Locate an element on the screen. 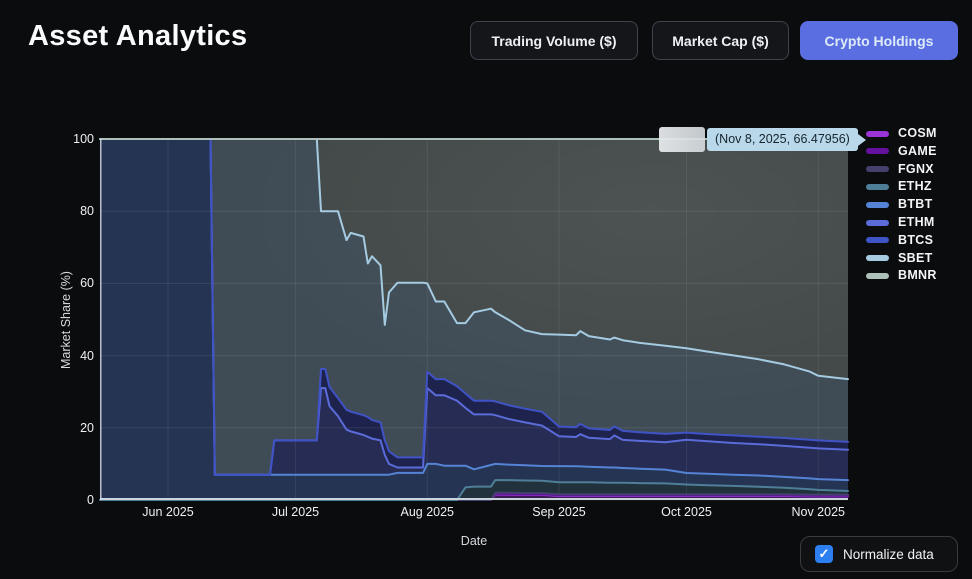 This screenshot has height=579, width=972. y-tick-label: 0 is located at coordinates (90, 500).